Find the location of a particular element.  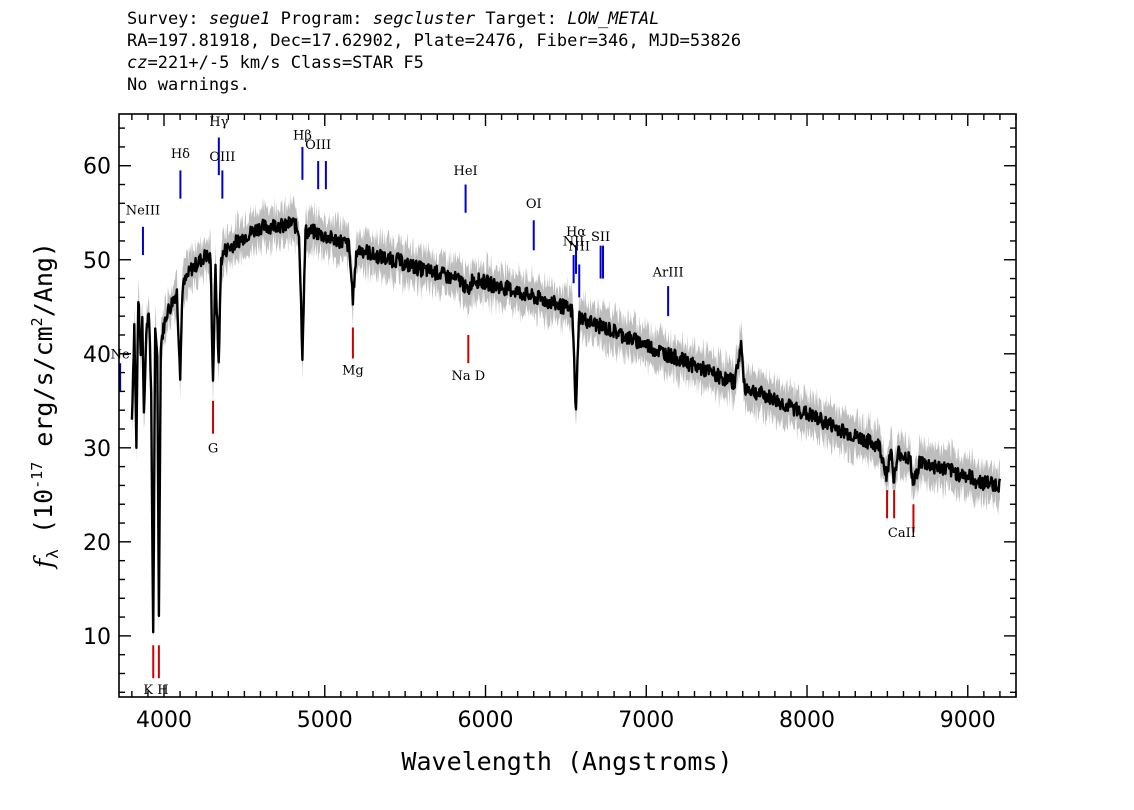

y-tick-label: 30 is located at coordinates (97, 449).